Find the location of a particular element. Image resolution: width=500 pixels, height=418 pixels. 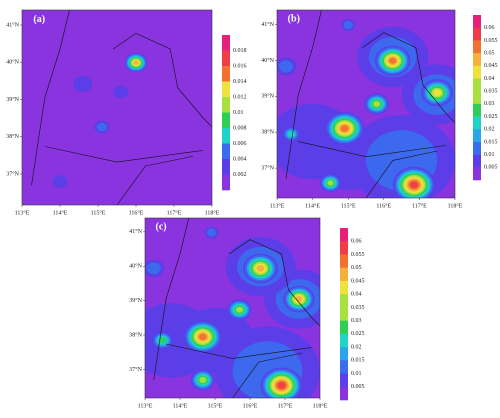

lon-tick-label: 114°E is located at coordinates (312, 205).